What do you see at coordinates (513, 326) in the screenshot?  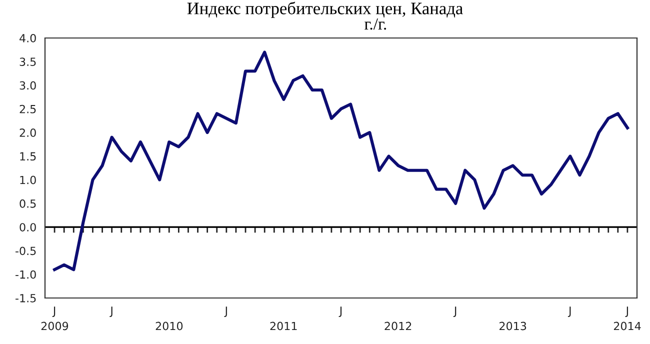 I see `x2-tick-label: 2013` at bounding box center [513, 326].